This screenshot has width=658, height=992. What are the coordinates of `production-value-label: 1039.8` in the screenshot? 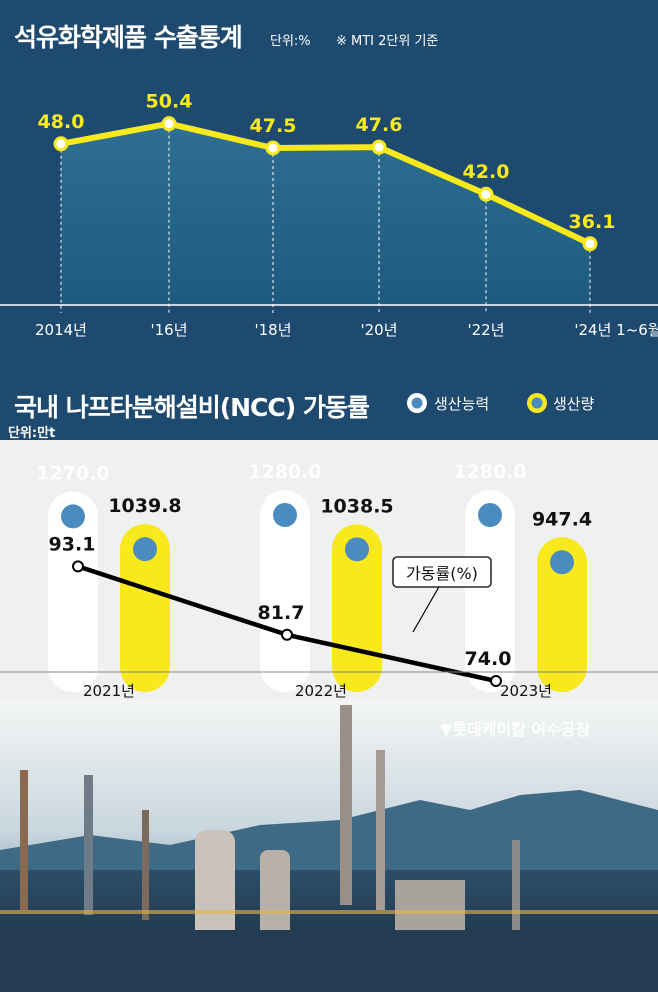 It's located at (144, 506).